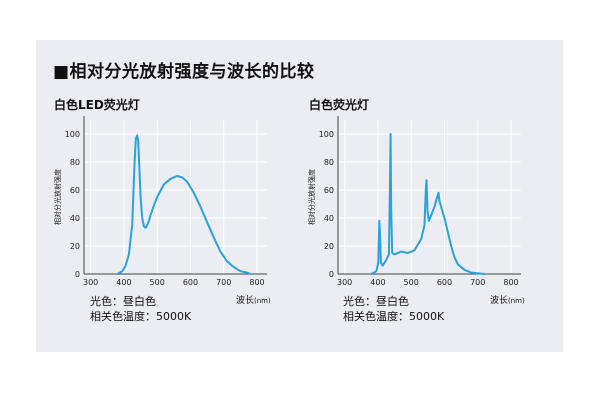 This screenshot has height=400, width=600. I want to click on chart-2-color-temperature: 相关色温度：5000K, so click(394, 316).